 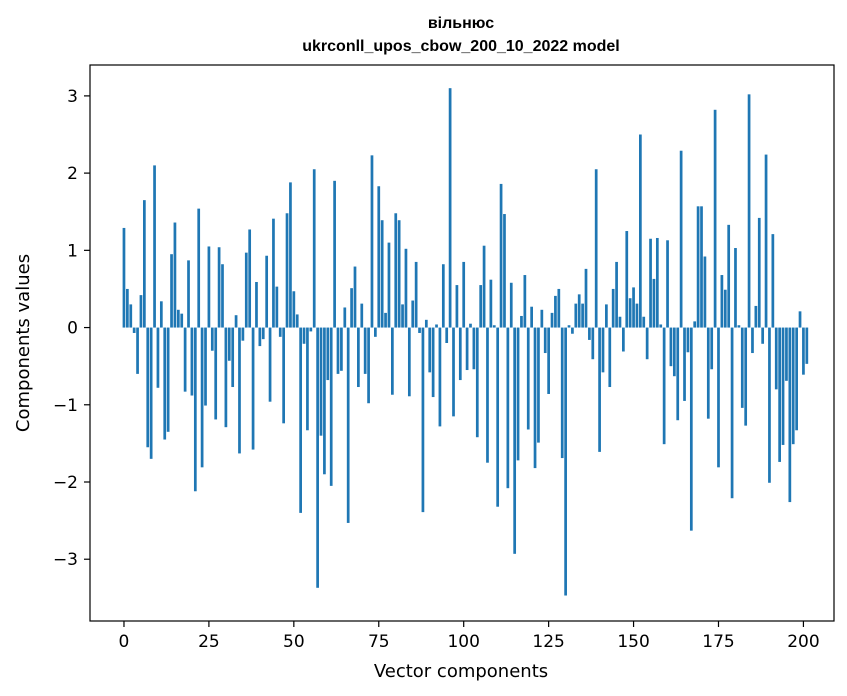 I want to click on chart-title: вільнюс, so click(x=461, y=23).